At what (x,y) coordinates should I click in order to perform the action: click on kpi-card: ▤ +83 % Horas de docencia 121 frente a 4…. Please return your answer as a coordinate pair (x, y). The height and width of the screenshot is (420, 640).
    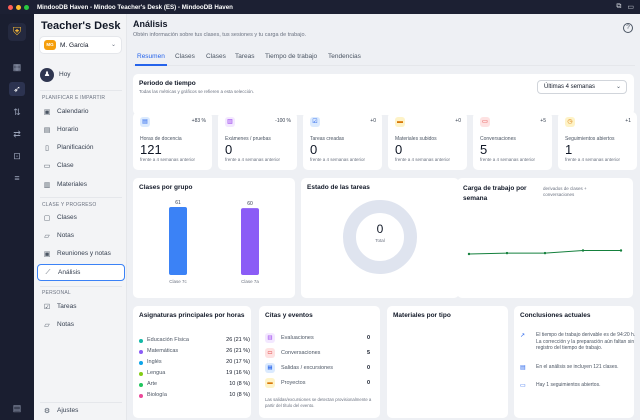
    Looking at the image, I should click on (172, 141).